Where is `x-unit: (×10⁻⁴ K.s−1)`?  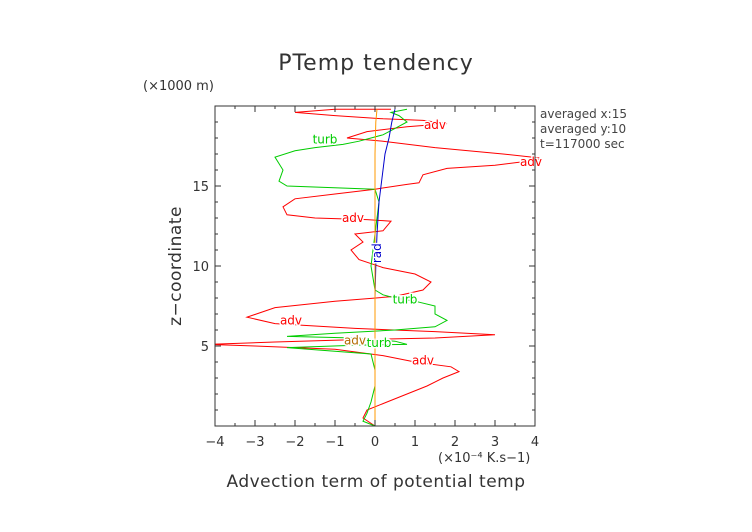 x-unit: (×10⁻⁴ K.s−1) is located at coordinates (484, 458).